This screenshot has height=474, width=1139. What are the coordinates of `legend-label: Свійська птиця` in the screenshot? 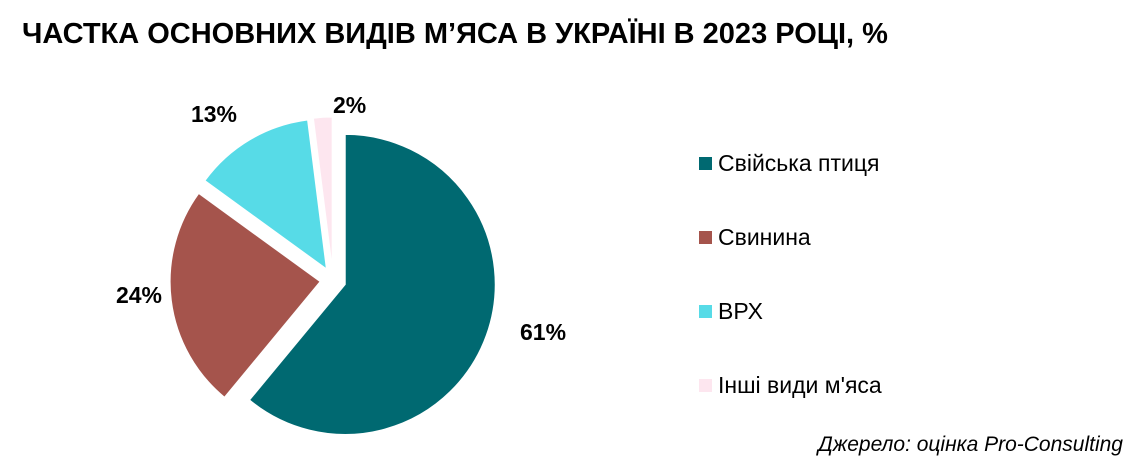 It's located at (799, 162).